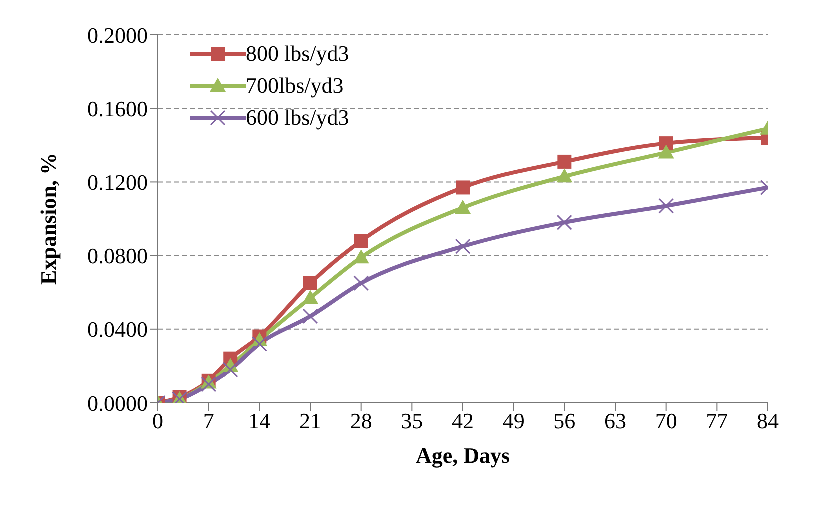  Describe the element at coordinates (463, 455) in the screenshot. I see `x-axis-title: Age, Days` at that location.